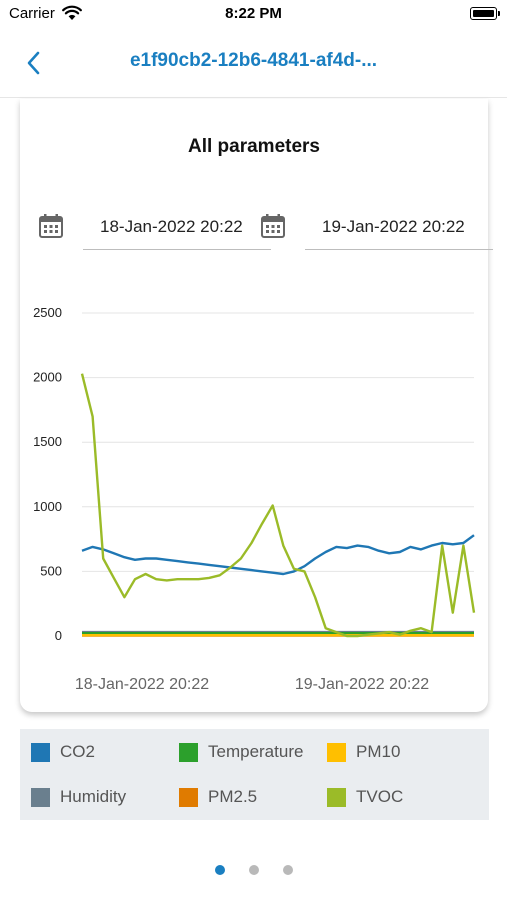  What do you see at coordinates (72, 12) in the screenshot?
I see `wifi-icon` at bounding box center [72, 12].